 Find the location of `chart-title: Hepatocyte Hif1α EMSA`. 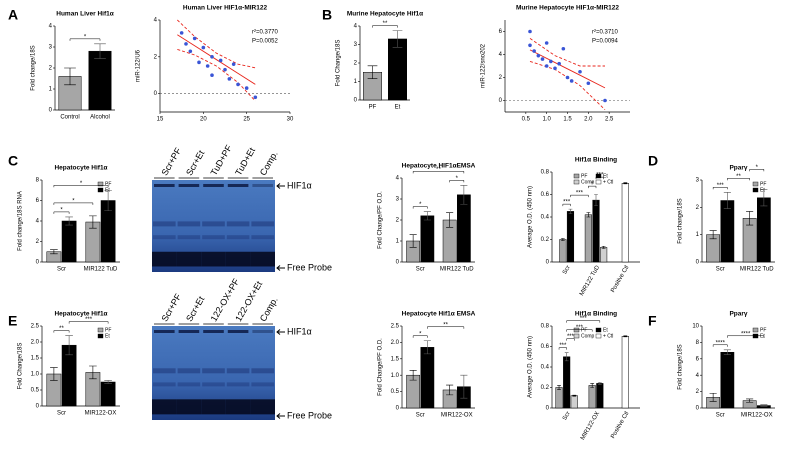

chart-title: Hepatocyte Hif1α EMSA is located at coordinates (439, 314).